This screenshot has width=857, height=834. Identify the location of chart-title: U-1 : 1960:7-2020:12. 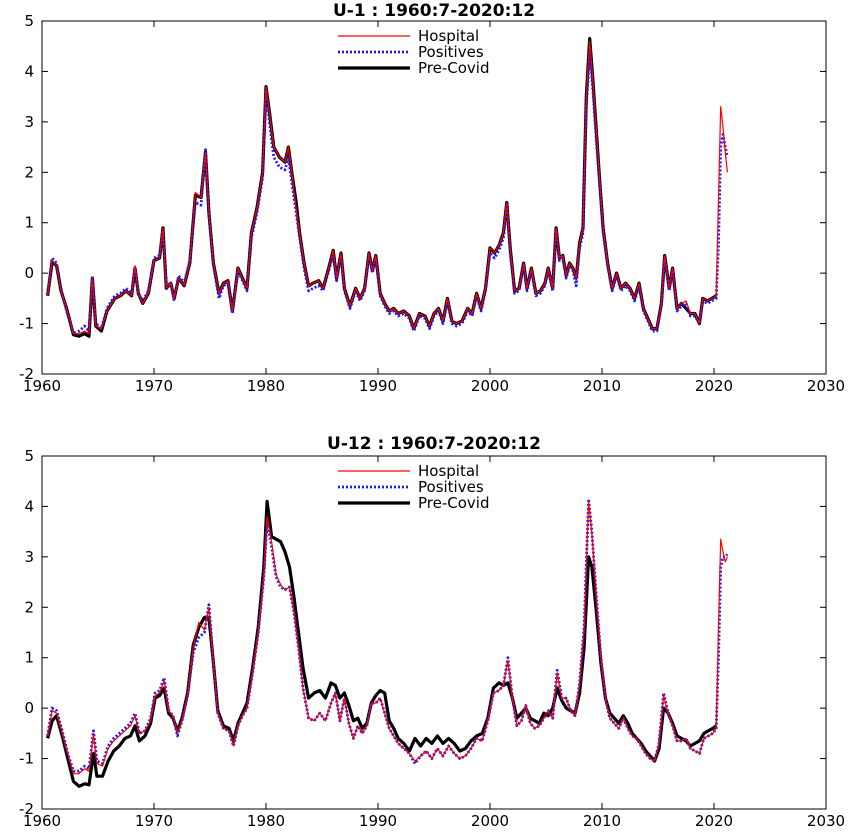
(434, 11).